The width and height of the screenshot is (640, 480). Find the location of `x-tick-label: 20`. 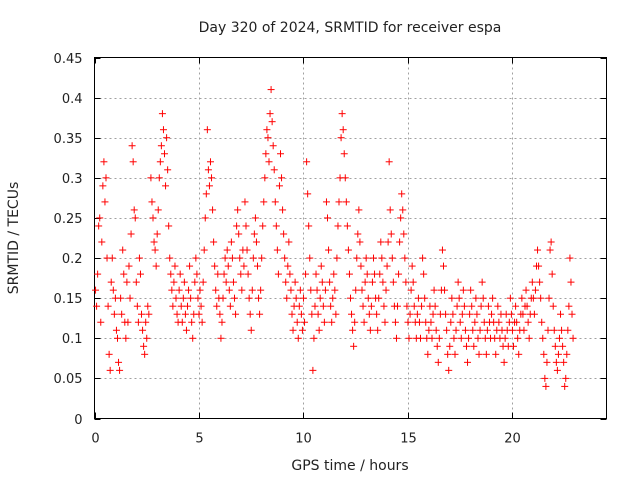

x-tick-label: 20 is located at coordinates (512, 439).